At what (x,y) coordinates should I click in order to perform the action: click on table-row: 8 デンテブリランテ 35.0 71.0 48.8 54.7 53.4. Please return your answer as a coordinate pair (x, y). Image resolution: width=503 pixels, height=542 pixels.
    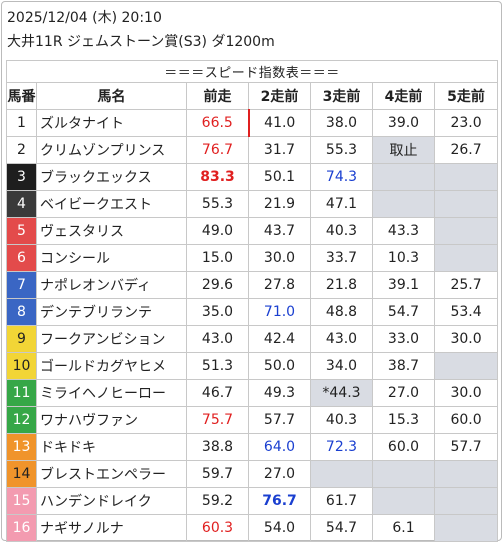
    Looking at the image, I should click on (252, 312).